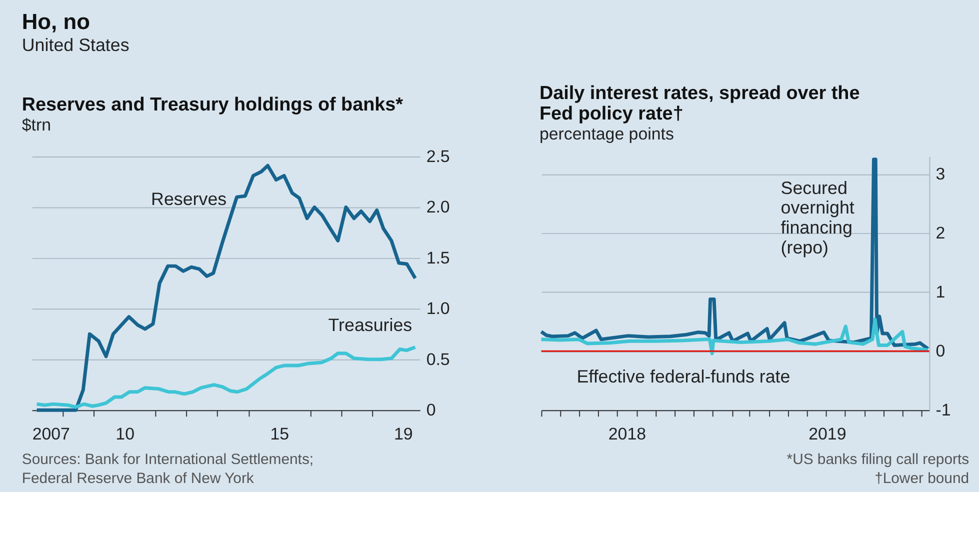 This screenshot has height=547, width=979. I want to click on chart-title: Reserves and Treasury holdings of banks*, so click(213, 105).